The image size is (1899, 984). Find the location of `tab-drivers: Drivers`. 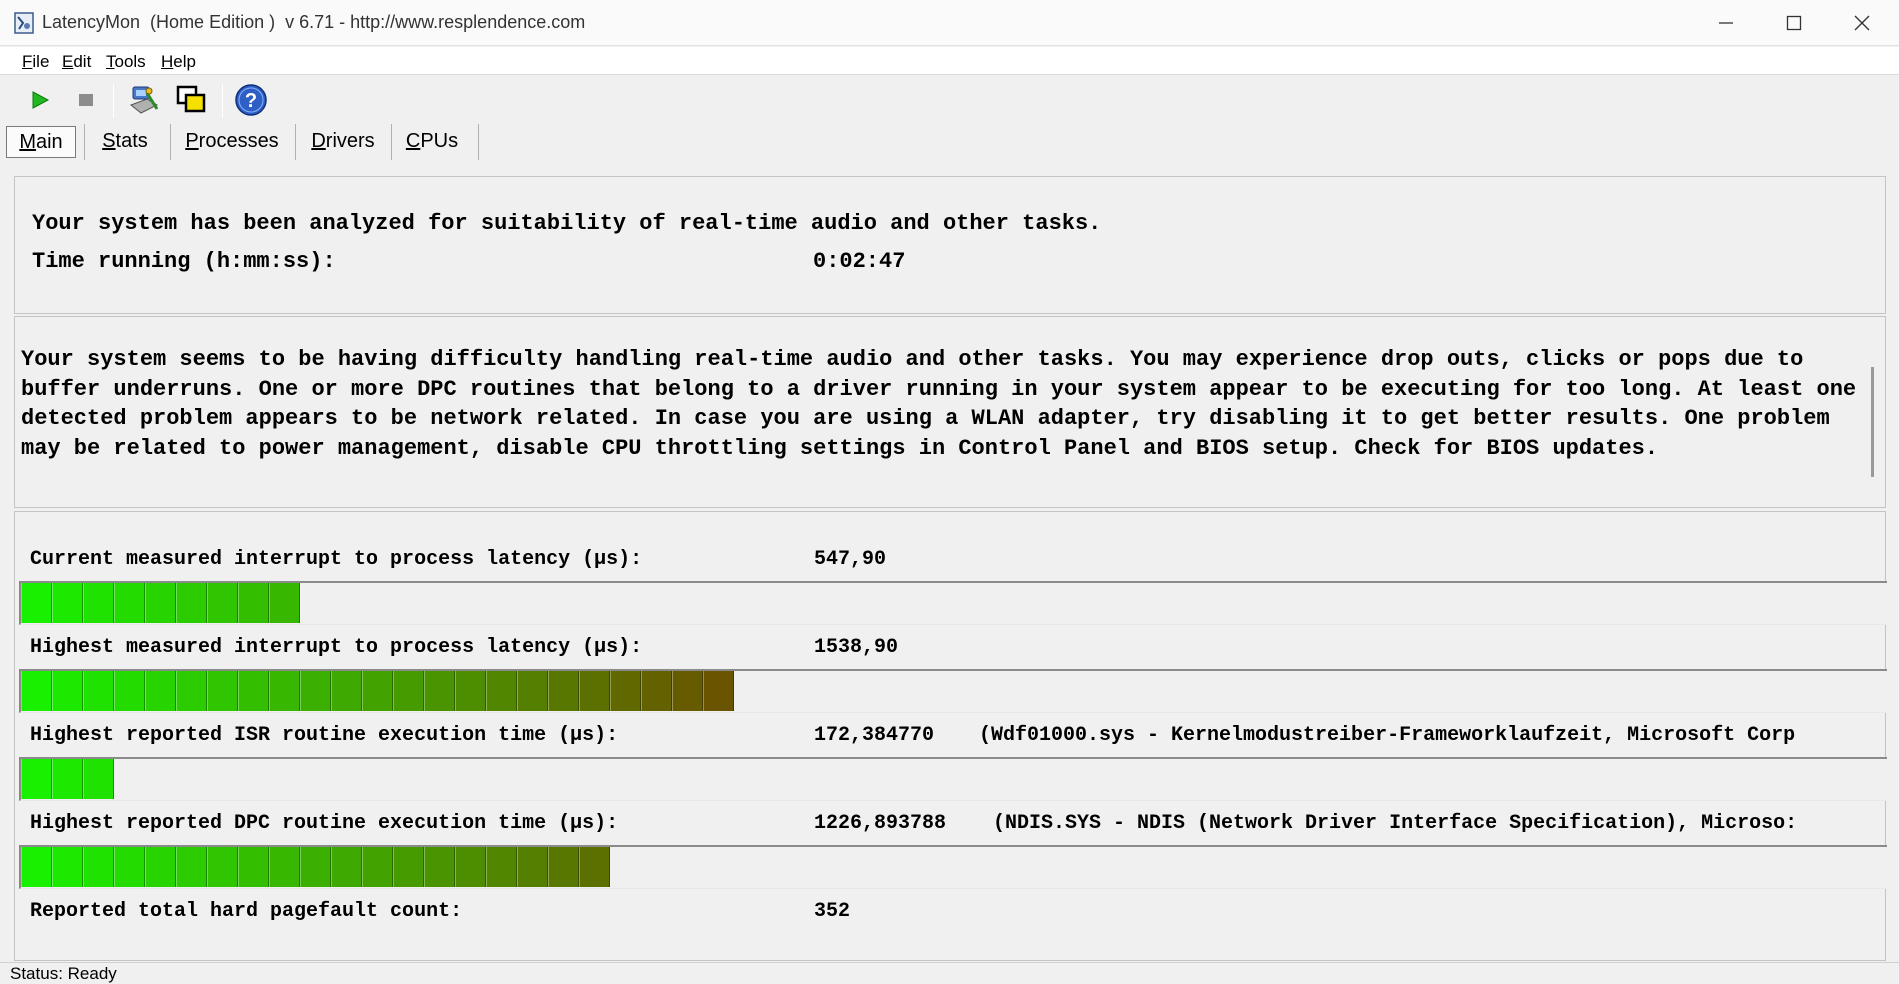

tab-drivers: Drivers is located at coordinates (343, 141).